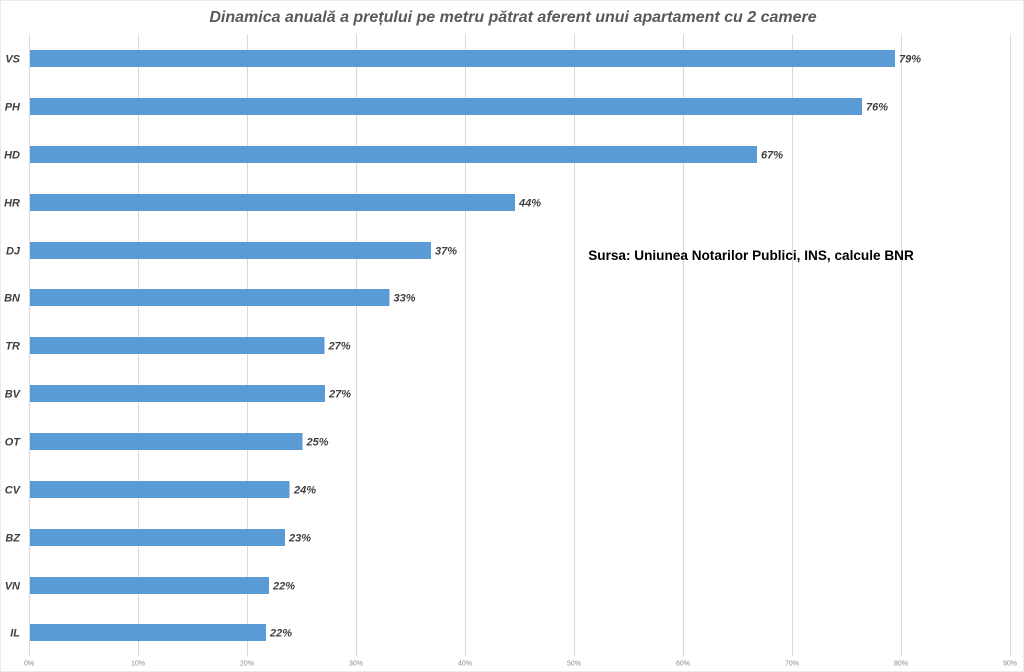  I want to click on svg-text: 76%, so click(877, 108).